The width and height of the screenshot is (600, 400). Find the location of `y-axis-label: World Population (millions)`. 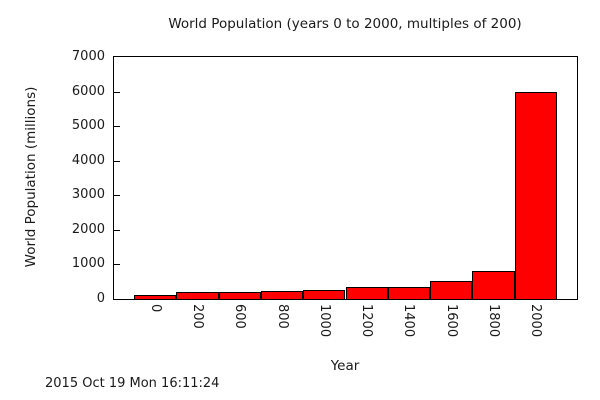

y-axis-label: World Population (millions) is located at coordinates (31, 177).